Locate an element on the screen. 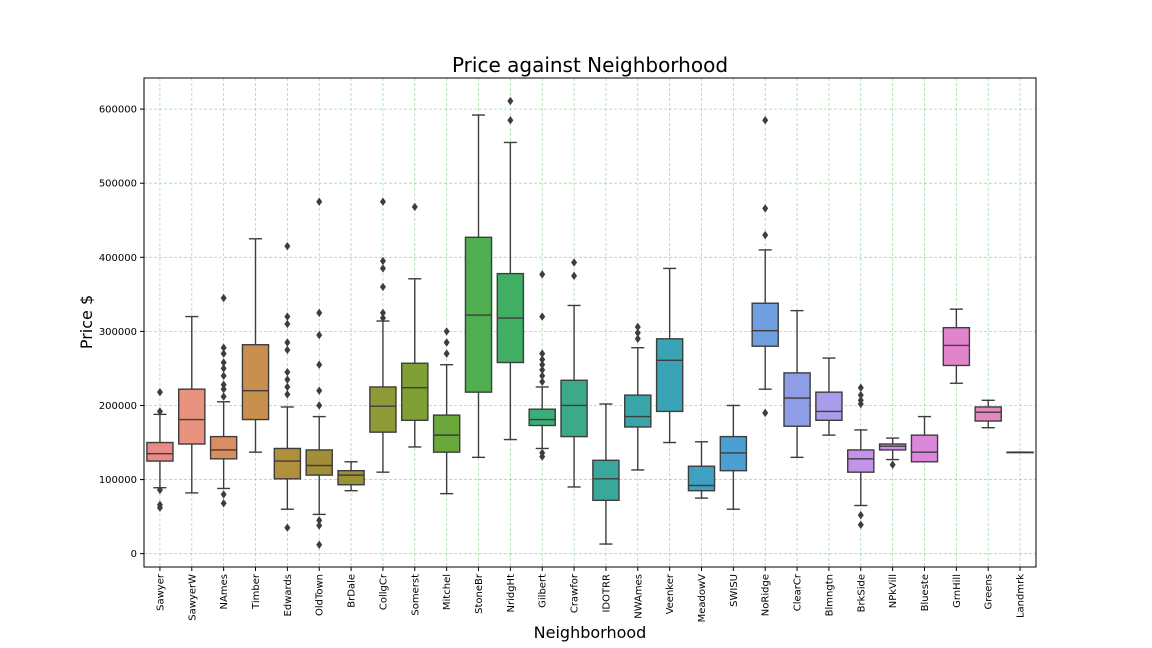 The width and height of the screenshot is (1152, 648). x-tick-label: SawyerW is located at coordinates (192, 597).